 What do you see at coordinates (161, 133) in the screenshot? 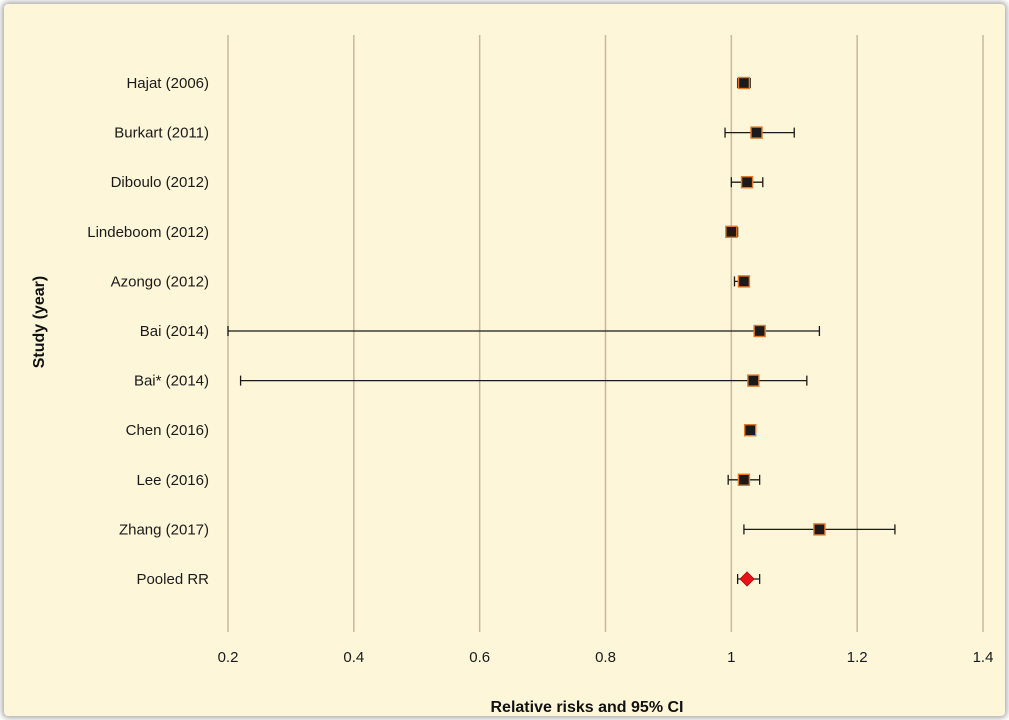
I see `study-label: Burkart (2011)` at bounding box center [161, 133].